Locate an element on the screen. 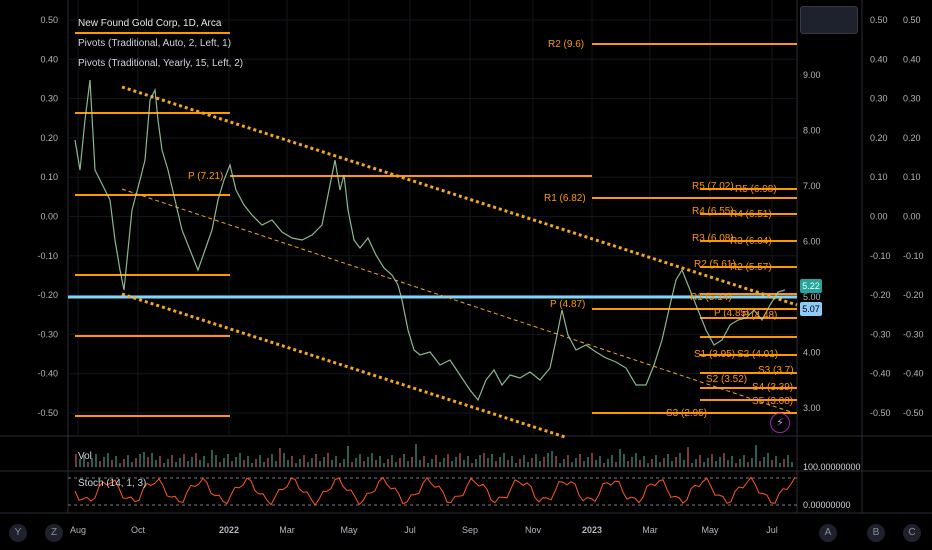 The height and width of the screenshot is (550, 932). far-right-axis-label: -0.20 is located at coordinates (913, 295).